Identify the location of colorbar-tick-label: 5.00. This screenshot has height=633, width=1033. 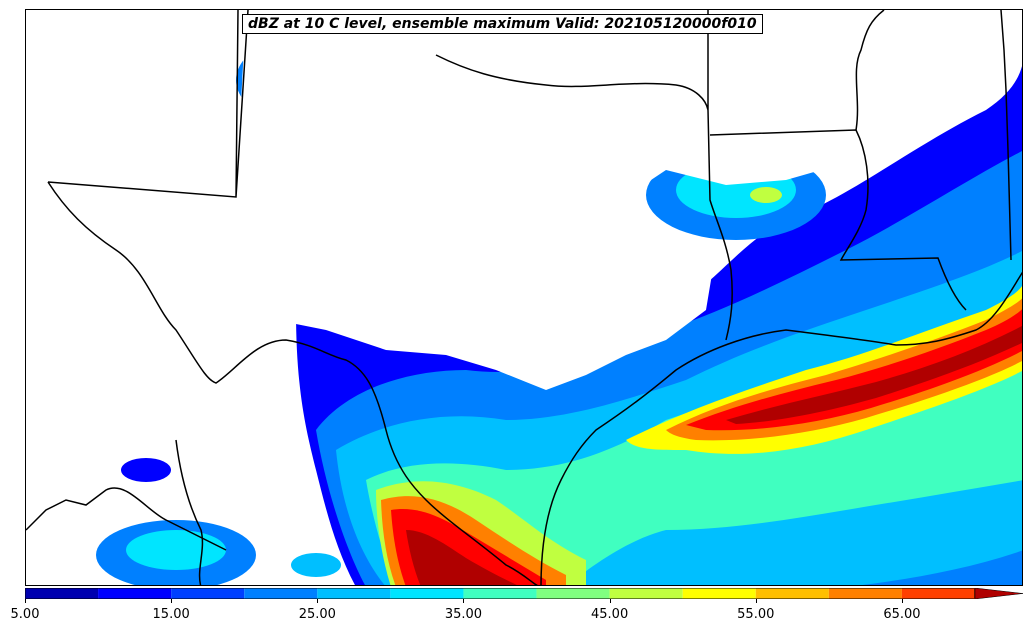
(25, 614).